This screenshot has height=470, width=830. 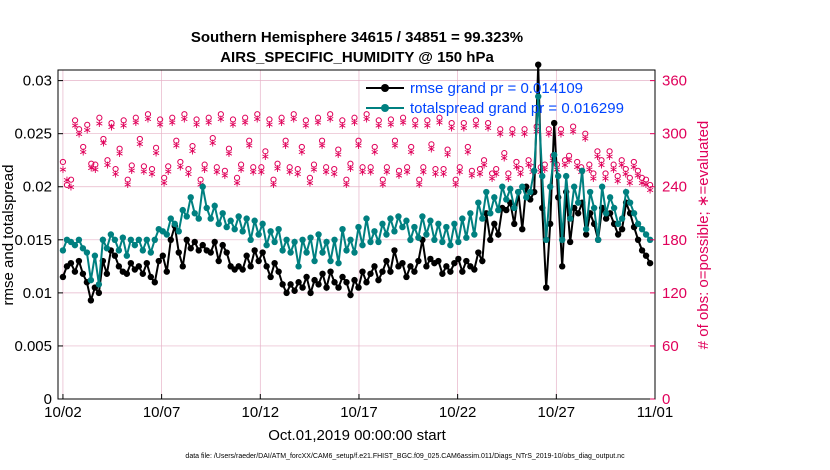 What do you see at coordinates (33, 240) in the screenshot?
I see `y-left-tick-label: 0.015` at bounding box center [33, 240].